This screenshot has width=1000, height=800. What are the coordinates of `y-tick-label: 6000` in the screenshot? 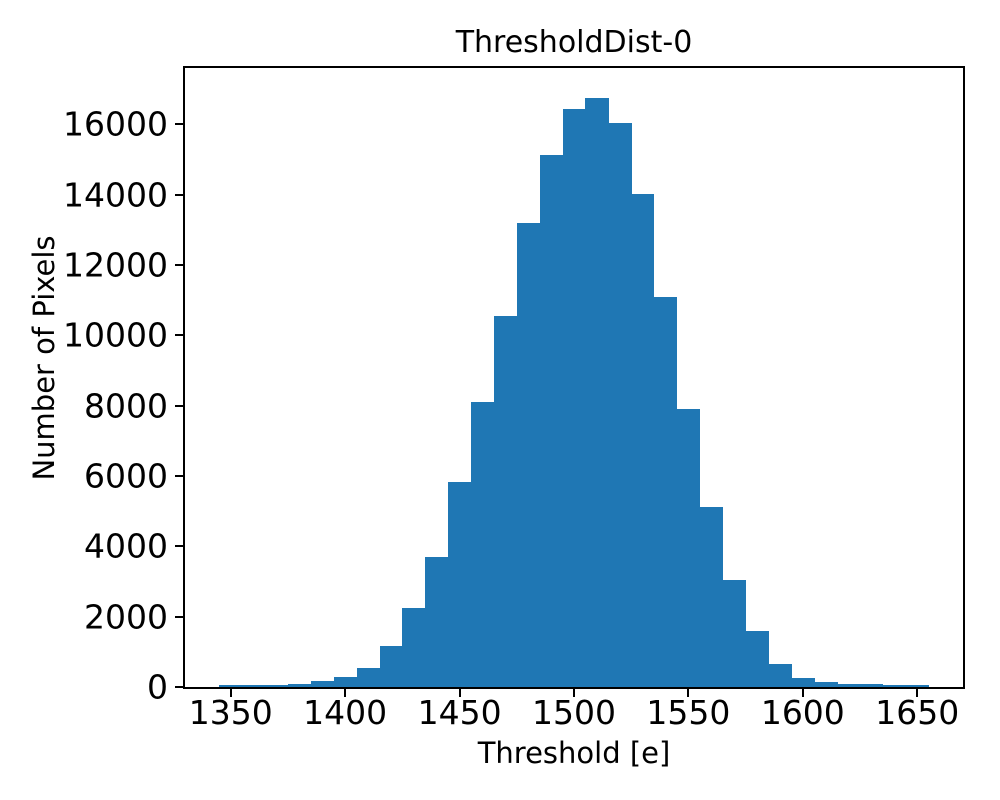 It's located at (126, 476).